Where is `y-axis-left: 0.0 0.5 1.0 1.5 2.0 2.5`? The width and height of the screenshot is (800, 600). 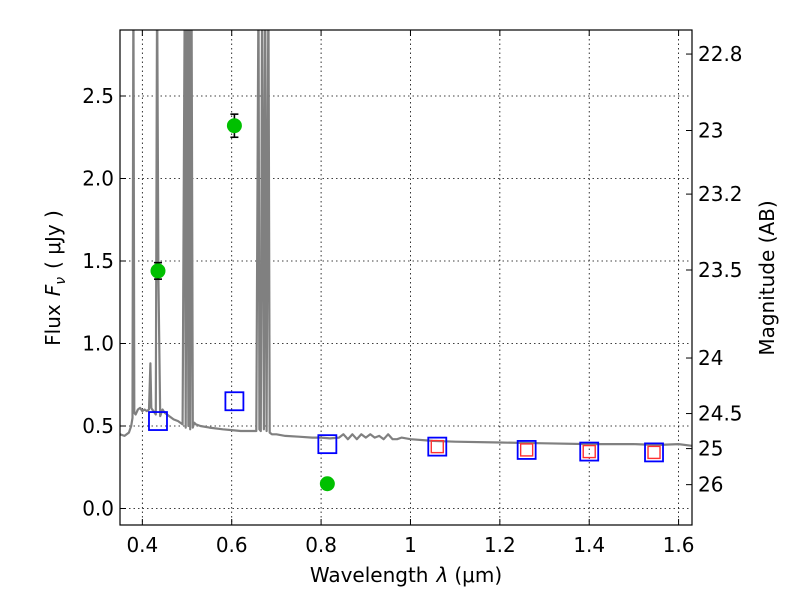 y-axis-left: 0.0 0.5 1.0 1.5 2.0 2.5 is located at coordinates (104, 302).